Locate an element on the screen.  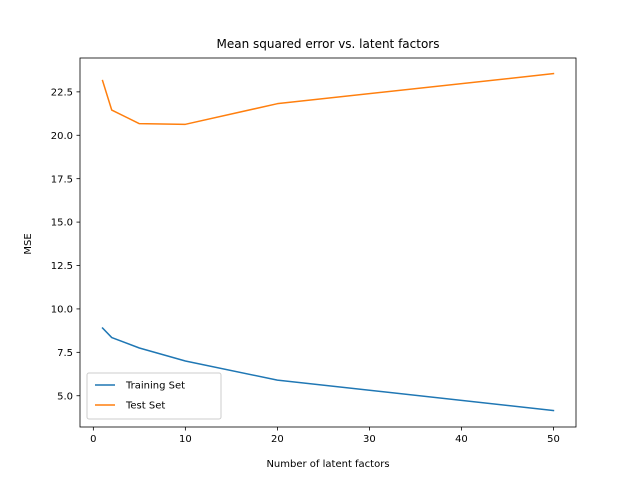
y-tick-label: 15.0 is located at coordinates (62, 223).